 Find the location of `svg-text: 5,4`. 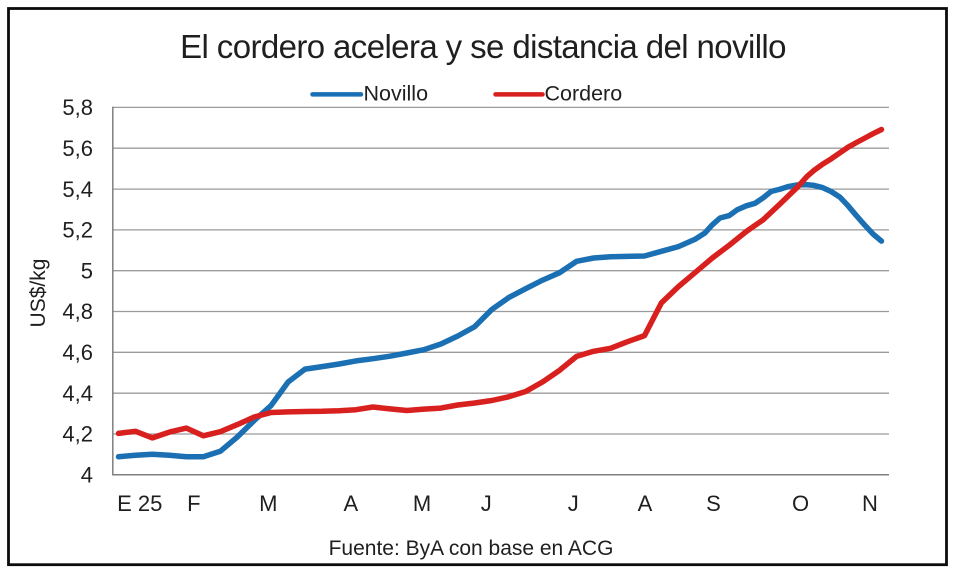

svg-text: 5,4 is located at coordinates (77, 189).